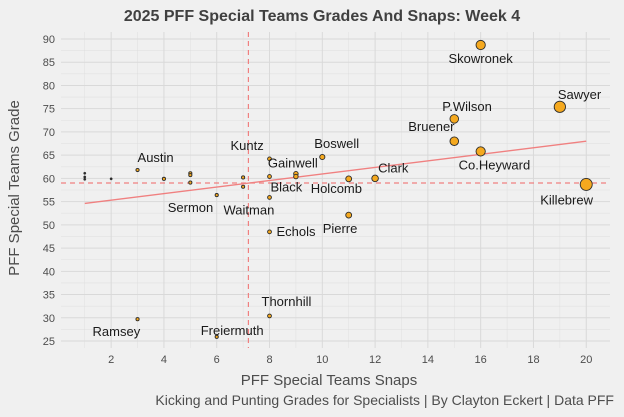 This screenshot has width=624, height=417. I want to click on point-label: Co.Heyward, so click(495, 164).